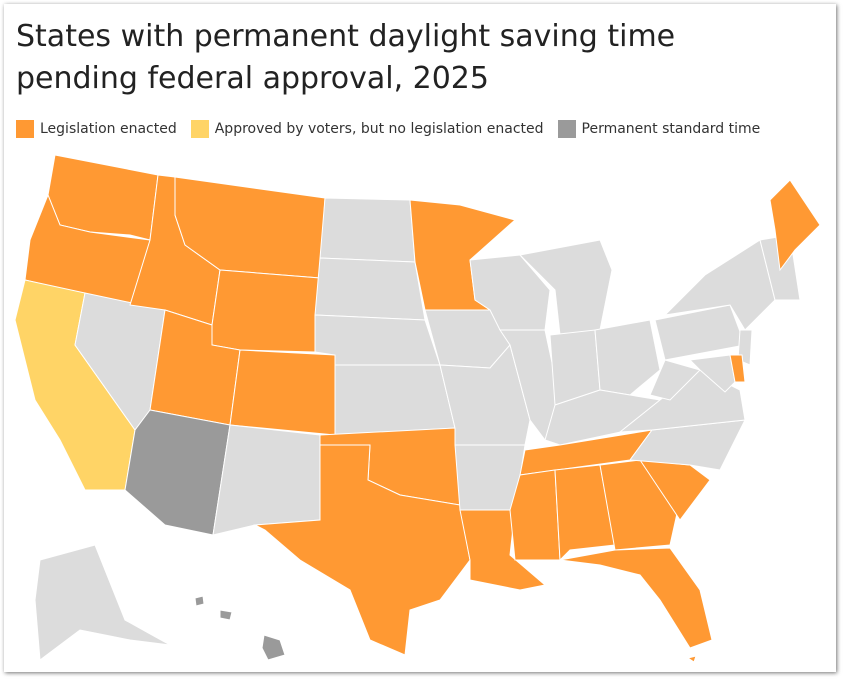 The width and height of the screenshot is (844, 680). I want to click on legend-item: Legislation enacted, so click(96, 129).